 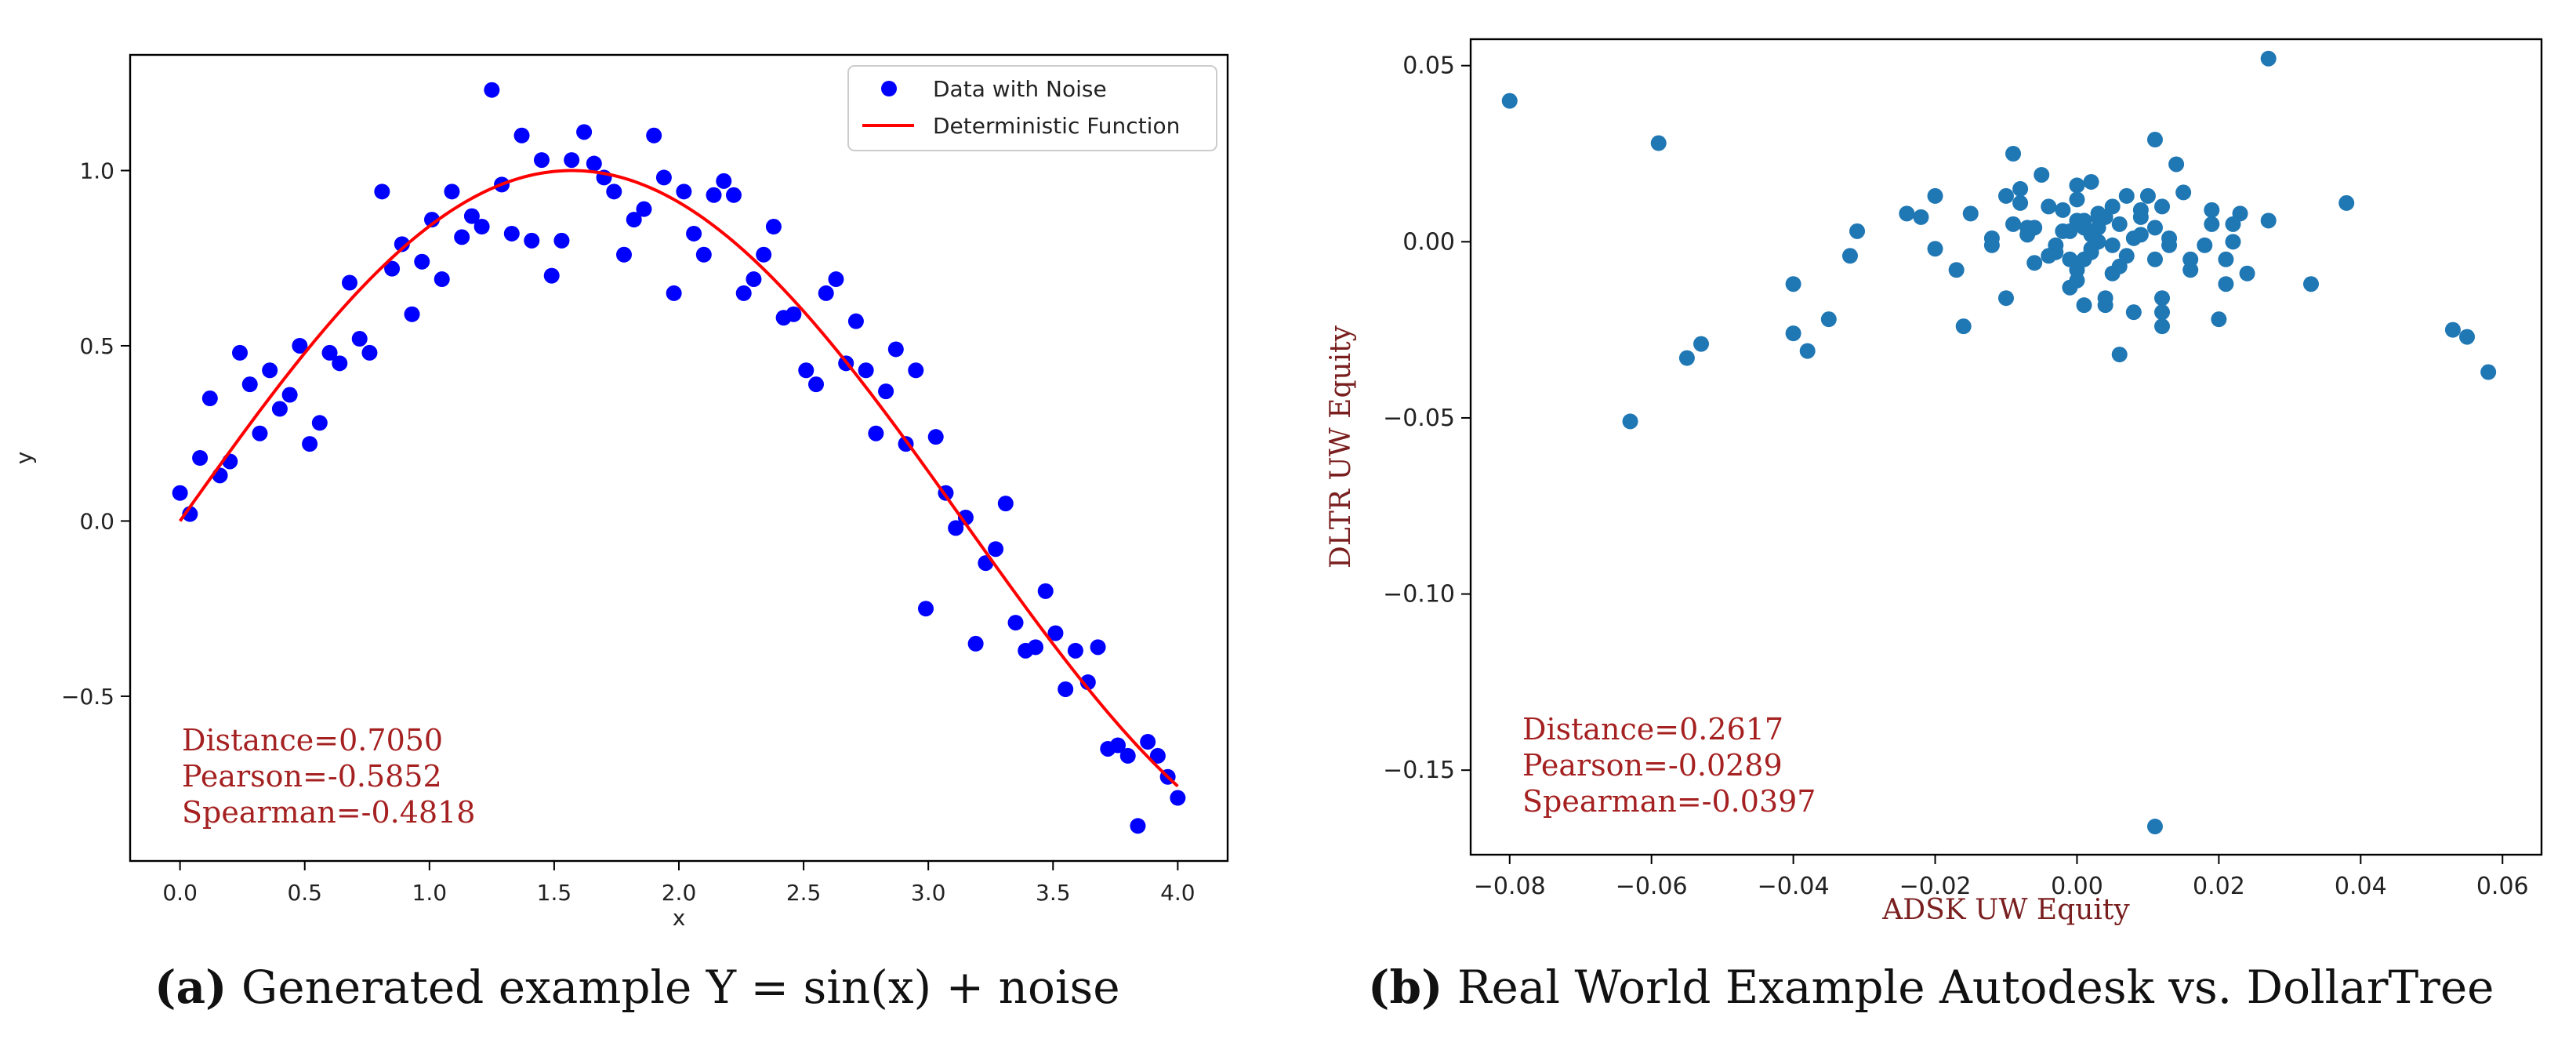 What do you see at coordinates (1510, 886) in the screenshot?
I see `chart-b-xtick-label: −0.08` at bounding box center [1510, 886].